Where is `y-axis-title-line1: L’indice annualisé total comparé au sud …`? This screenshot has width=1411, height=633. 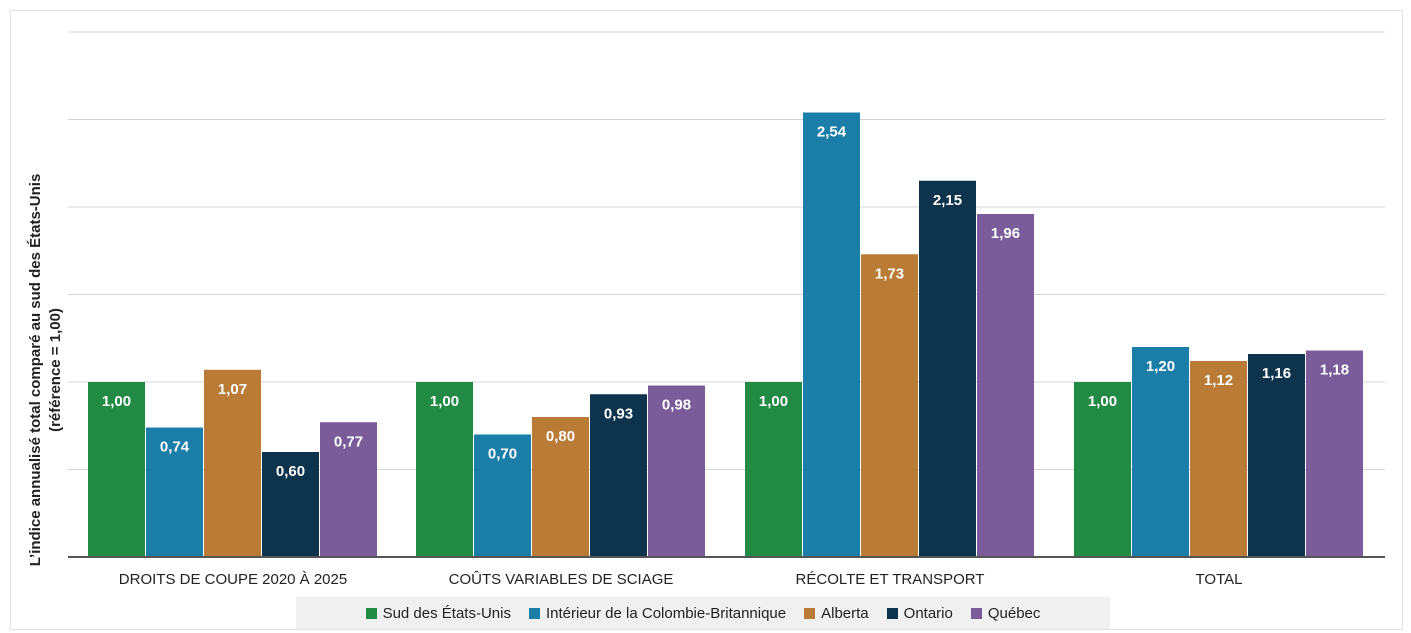
y-axis-title-line1: L’indice annualisé total comparé au sud … is located at coordinates (35, 370).